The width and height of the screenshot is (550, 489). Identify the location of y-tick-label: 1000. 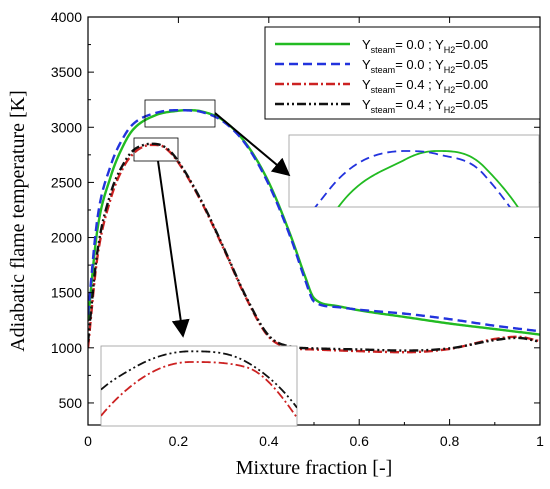
(66, 348).